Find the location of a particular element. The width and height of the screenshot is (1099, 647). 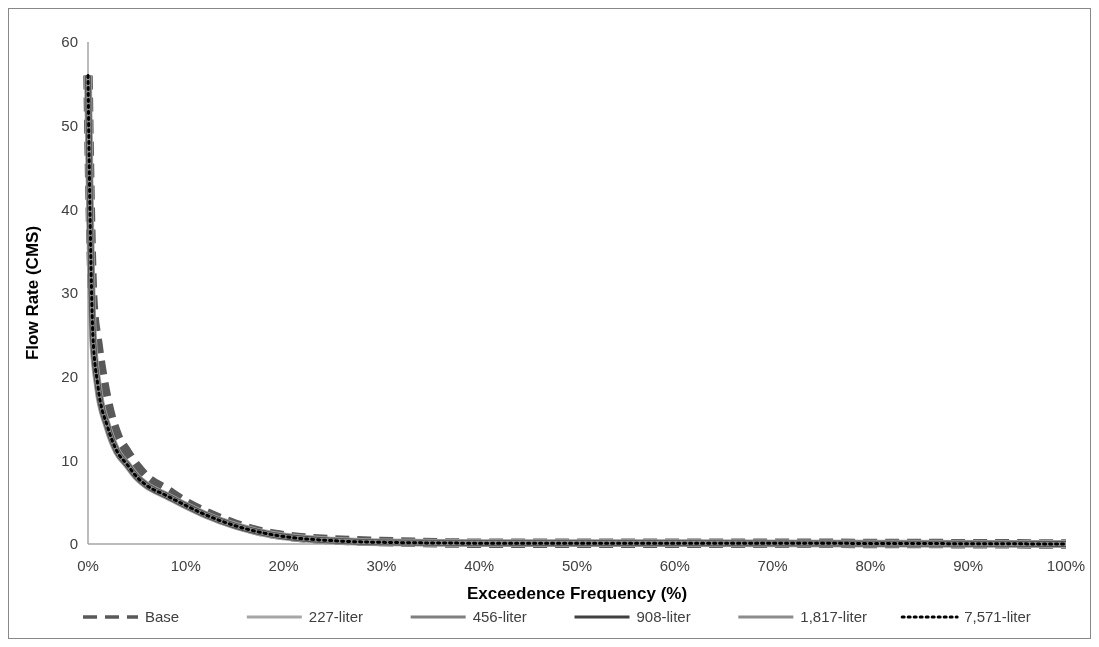

x-tick-label: 50% is located at coordinates (577, 565).